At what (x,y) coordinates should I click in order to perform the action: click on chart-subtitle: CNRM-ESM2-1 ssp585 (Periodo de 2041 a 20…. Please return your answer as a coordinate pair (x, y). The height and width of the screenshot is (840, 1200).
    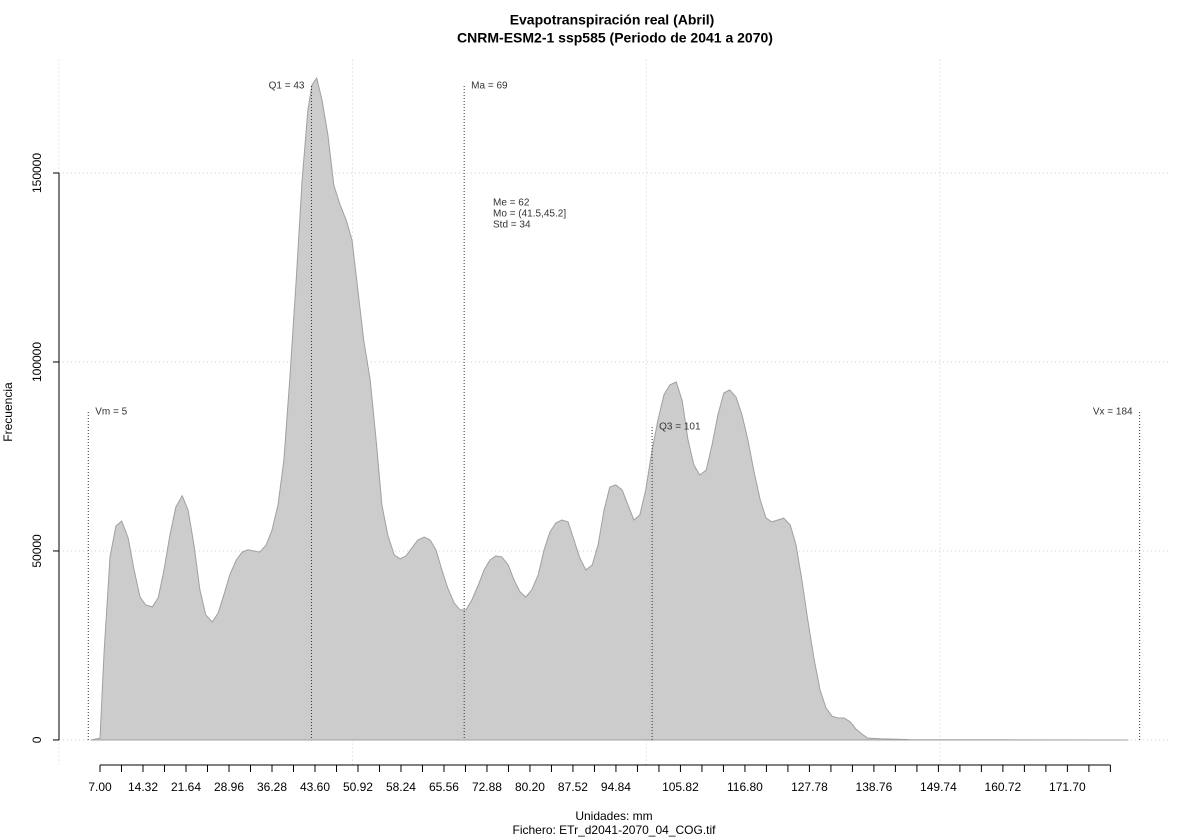
    Looking at the image, I should click on (615, 38).